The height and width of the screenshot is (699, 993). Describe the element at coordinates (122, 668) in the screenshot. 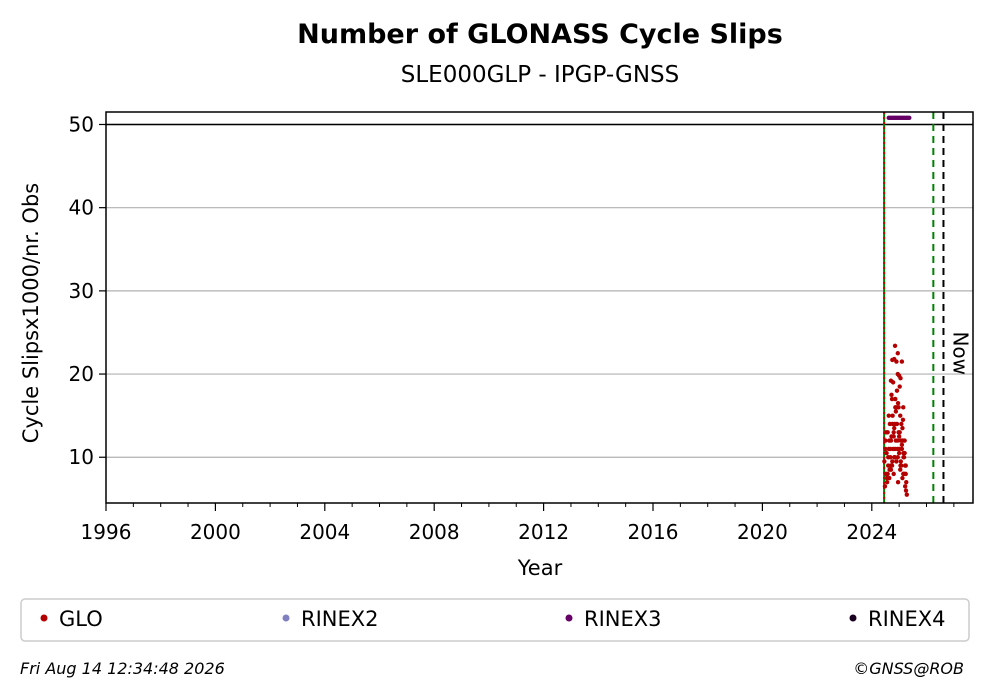

I see `footer-timestamp: Fri Aug 14 12:34:48 2026` at that location.